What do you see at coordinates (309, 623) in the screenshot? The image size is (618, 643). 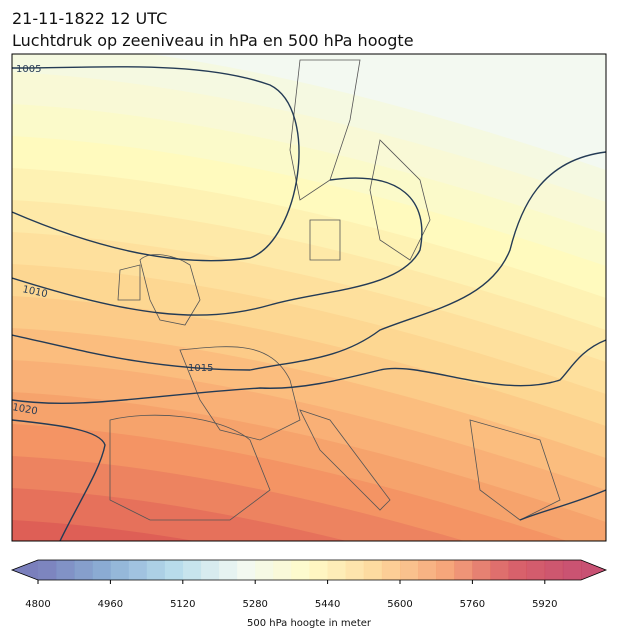 I see `colorbar-label: 500 hPa hoogte in meter` at bounding box center [309, 623].